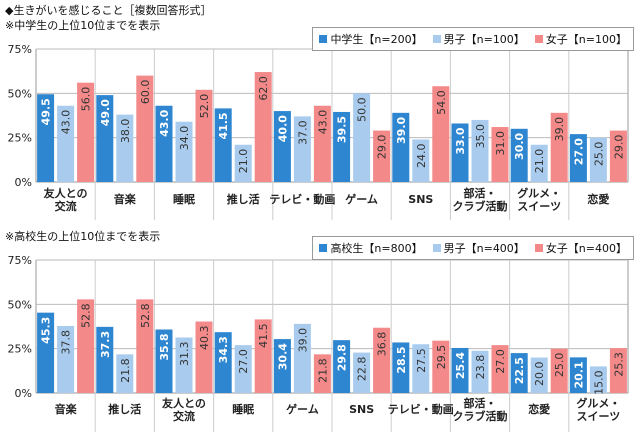 Image resolution: width=640 pixels, height=432 pixels. What do you see at coordinates (83, 236) in the screenshot?
I see `chart2-subtitle: ※高校生の上位10位までを表示` at bounding box center [83, 236].